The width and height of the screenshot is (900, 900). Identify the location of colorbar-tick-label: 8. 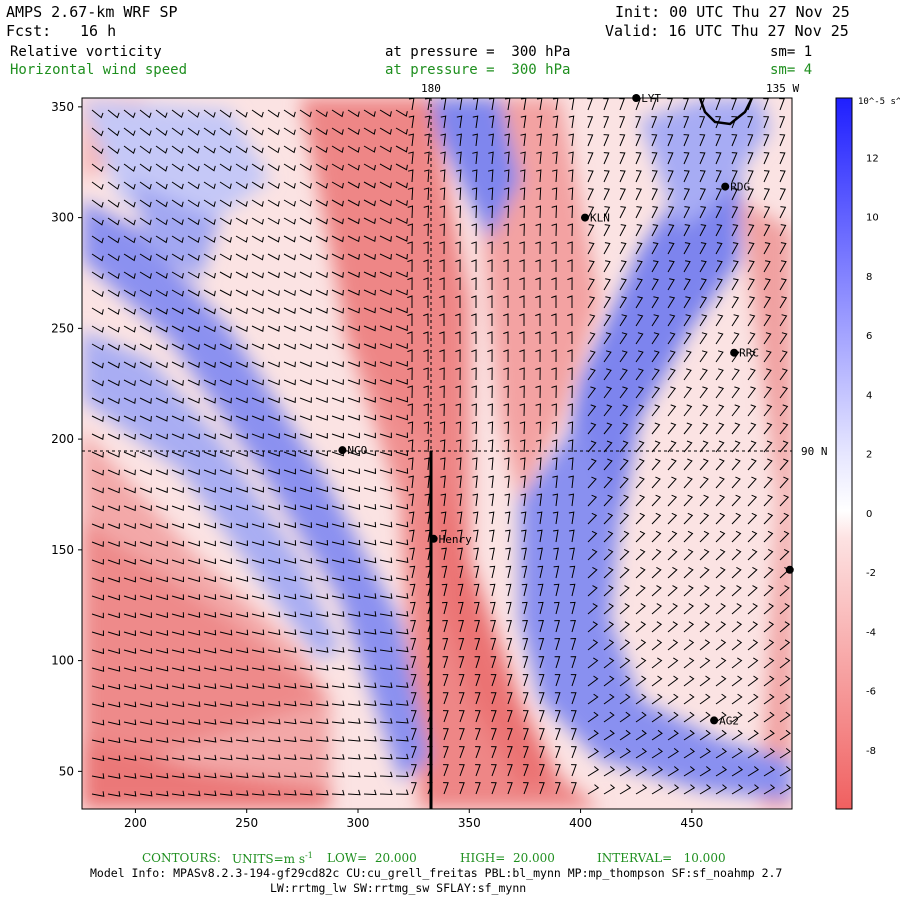
(869, 277).